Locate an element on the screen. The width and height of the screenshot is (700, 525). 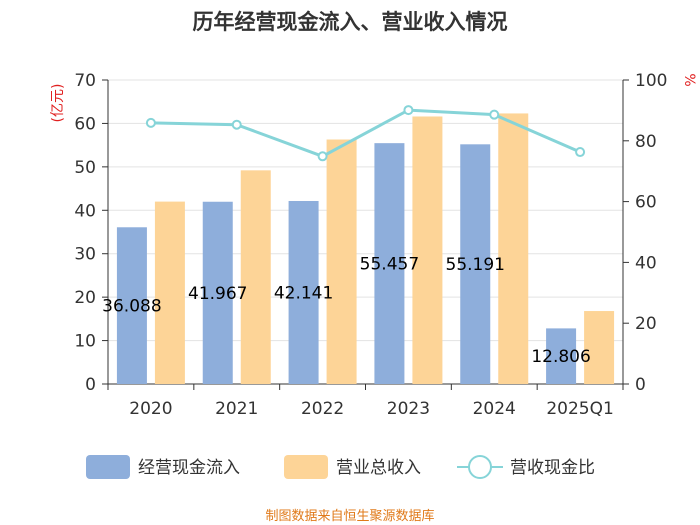
legend-swatch-cash-inflow is located at coordinates (108, 467).